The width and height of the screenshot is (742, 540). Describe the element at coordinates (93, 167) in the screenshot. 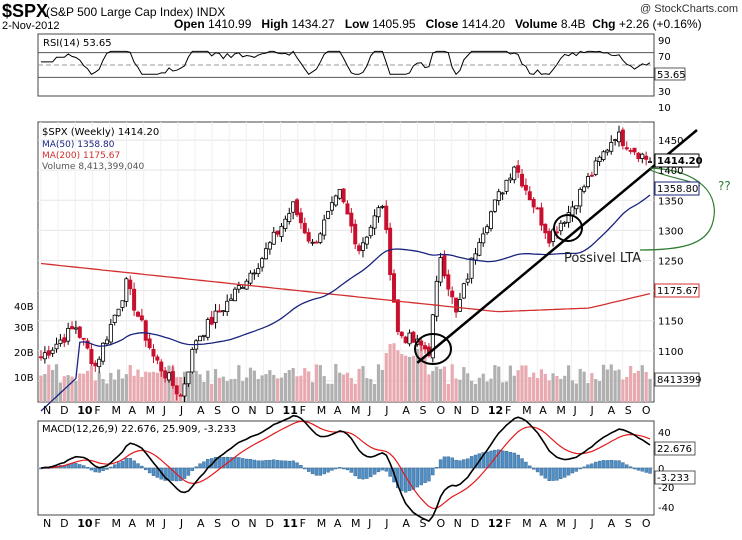

I see `volume-legend: Volume 8,413,399,040` at that location.